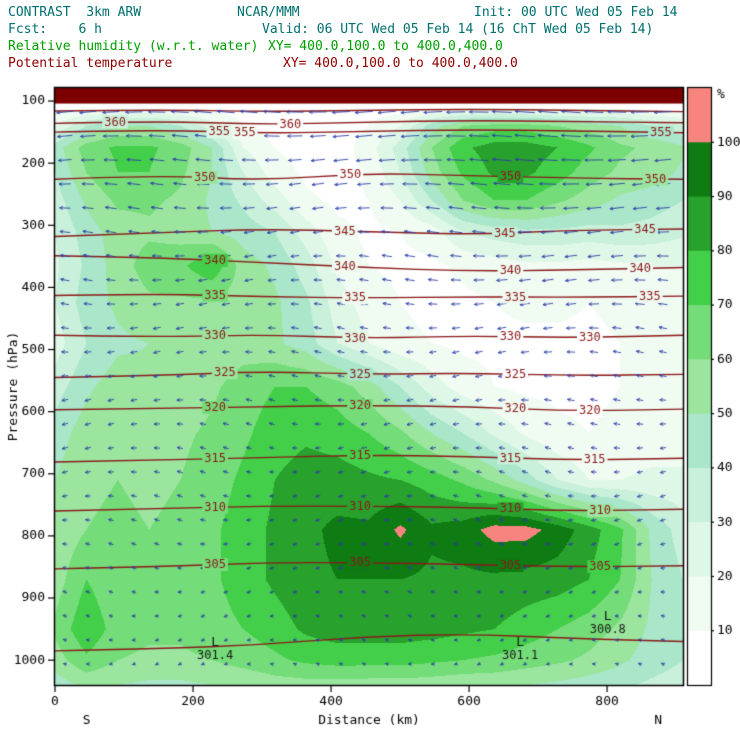  What do you see at coordinates (385, 46) in the screenshot?
I see `field1-xy-label: XY= 400.0,100.0 to 400.0,400.0` at bounding box center [385, 46].